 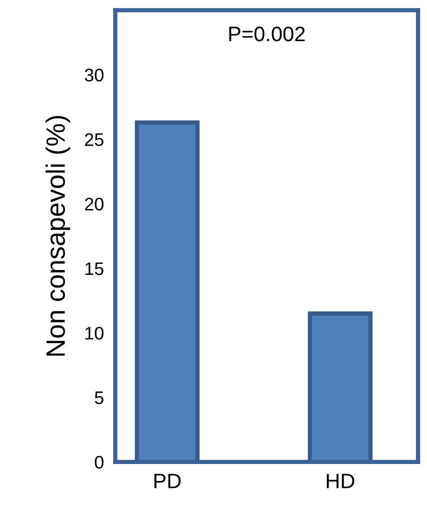 I want to click on y-tick-label: 10, so click(x=94, y=333).